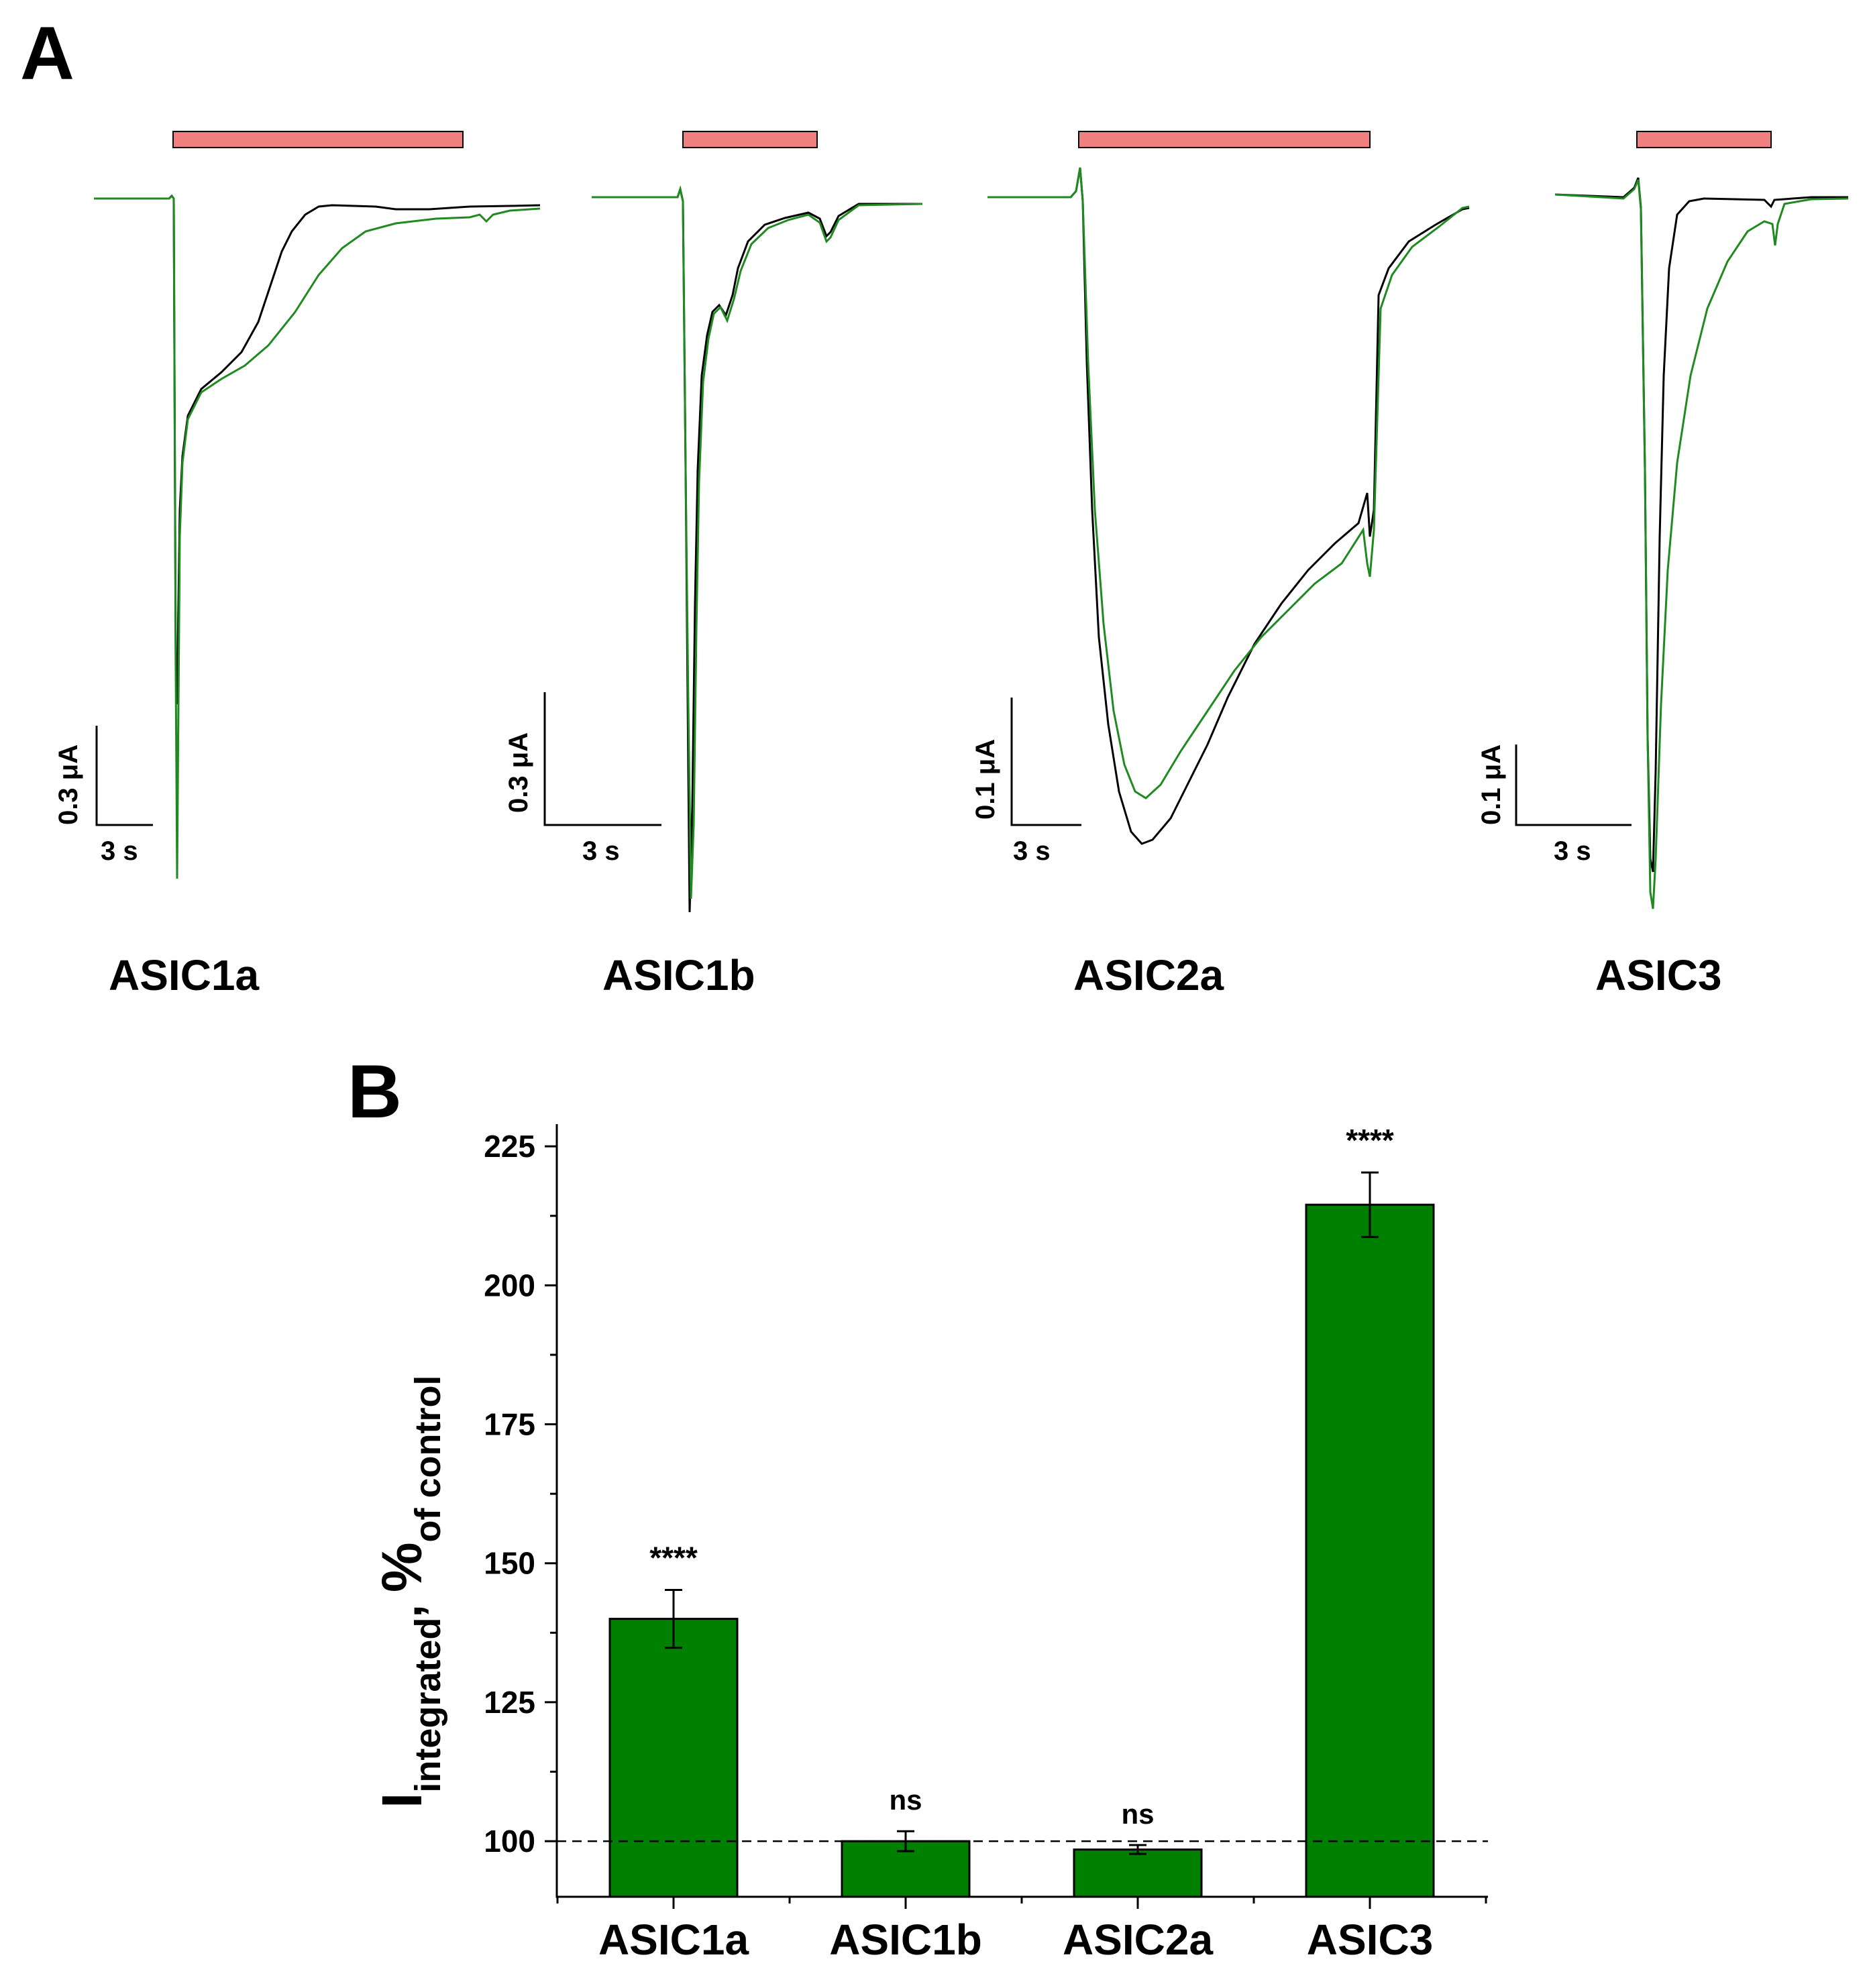  What do you see at coordinates (510, 1285) in the screenshot?
I see `y-tick-label: 200` at bounding box center [510, 1285].